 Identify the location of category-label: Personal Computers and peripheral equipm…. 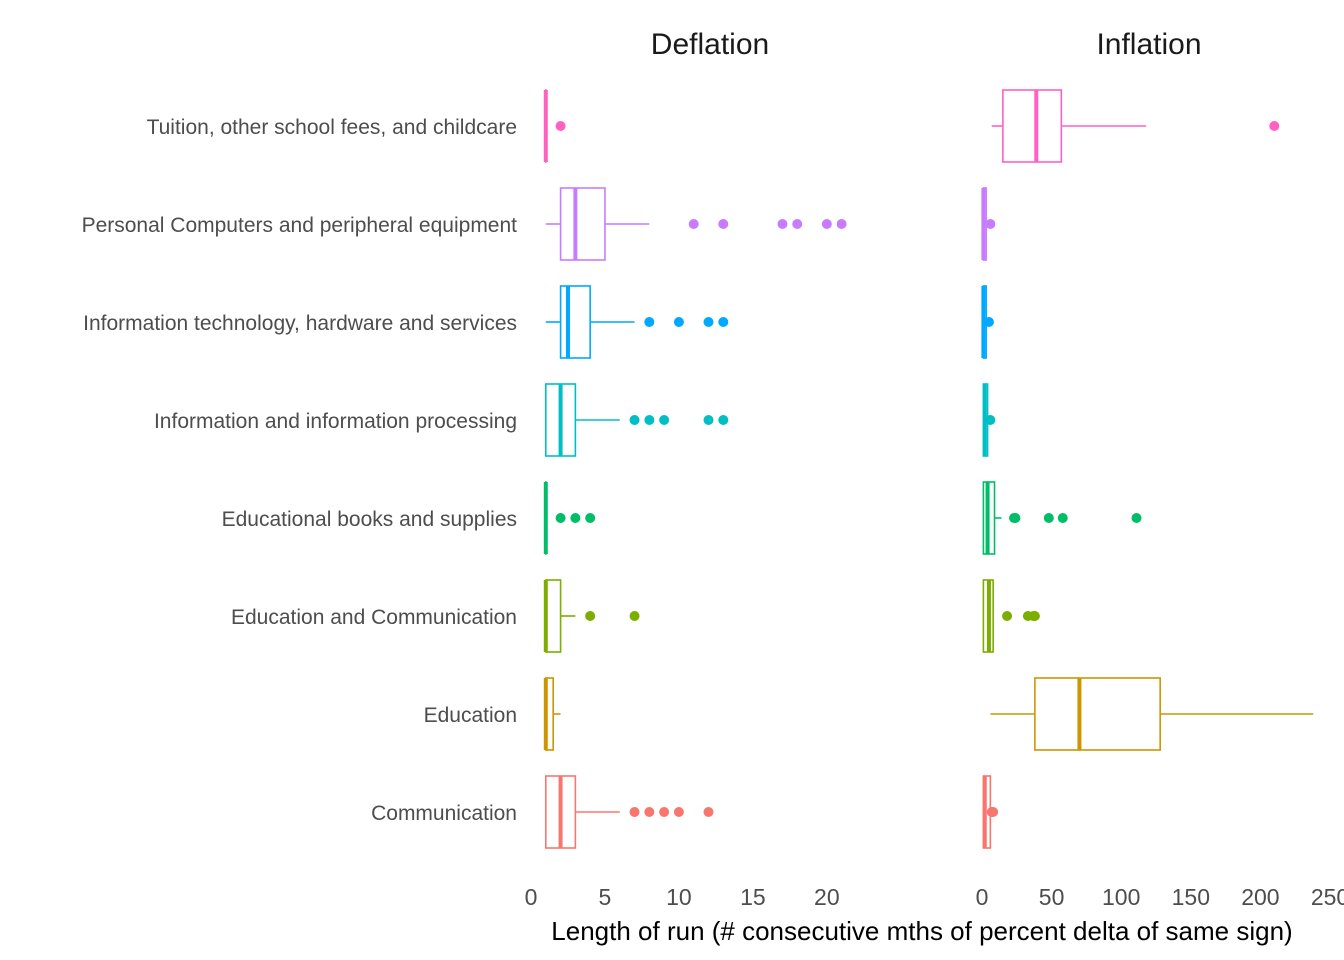
(300, 225).